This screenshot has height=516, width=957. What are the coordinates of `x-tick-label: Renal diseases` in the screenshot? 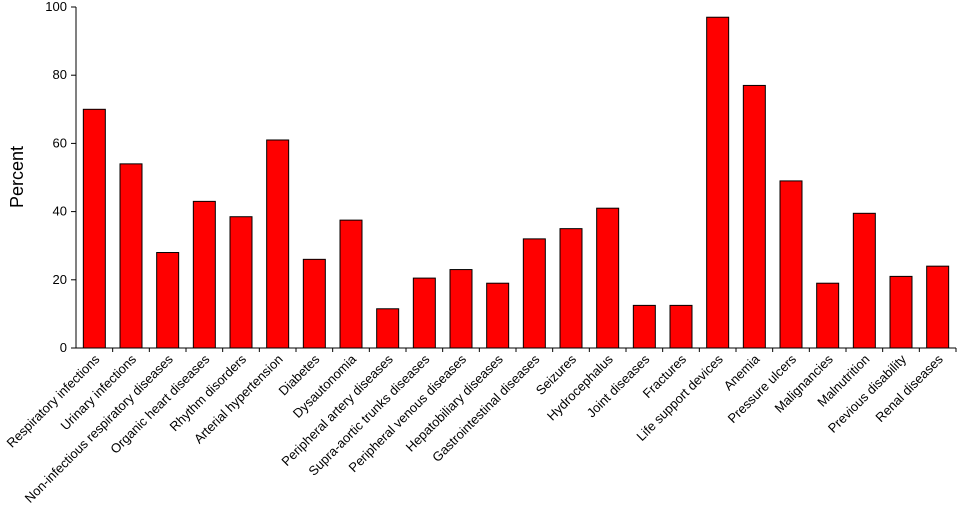 It's located at (909, 388).